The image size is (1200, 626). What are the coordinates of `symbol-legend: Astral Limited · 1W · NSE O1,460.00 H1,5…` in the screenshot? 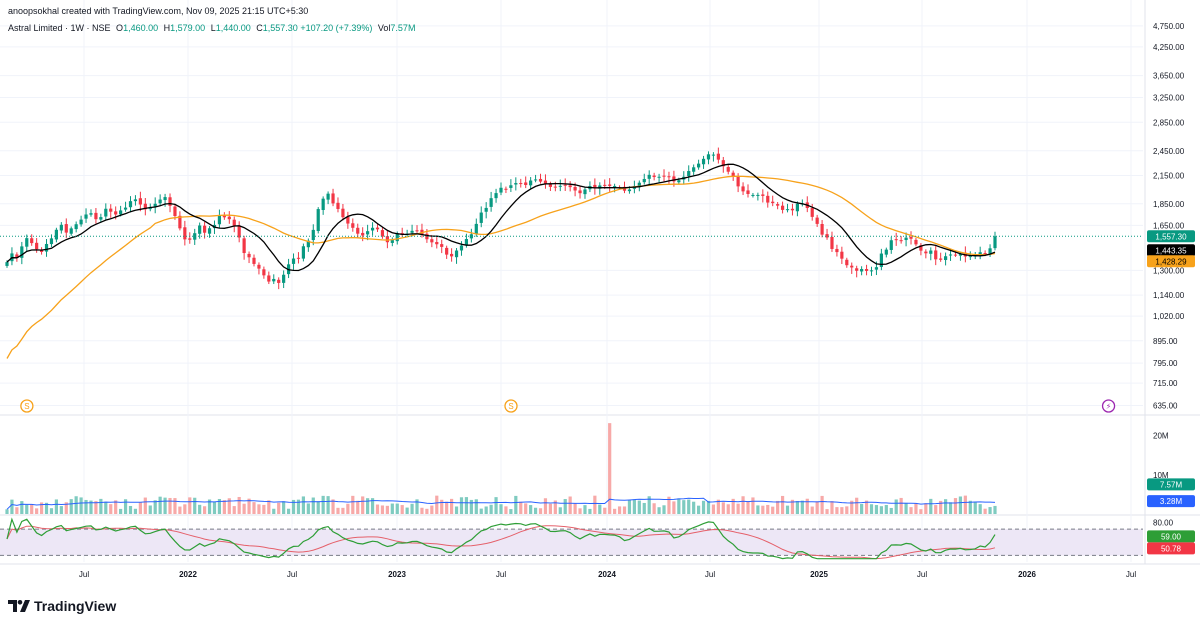 It's located at (211, 28).